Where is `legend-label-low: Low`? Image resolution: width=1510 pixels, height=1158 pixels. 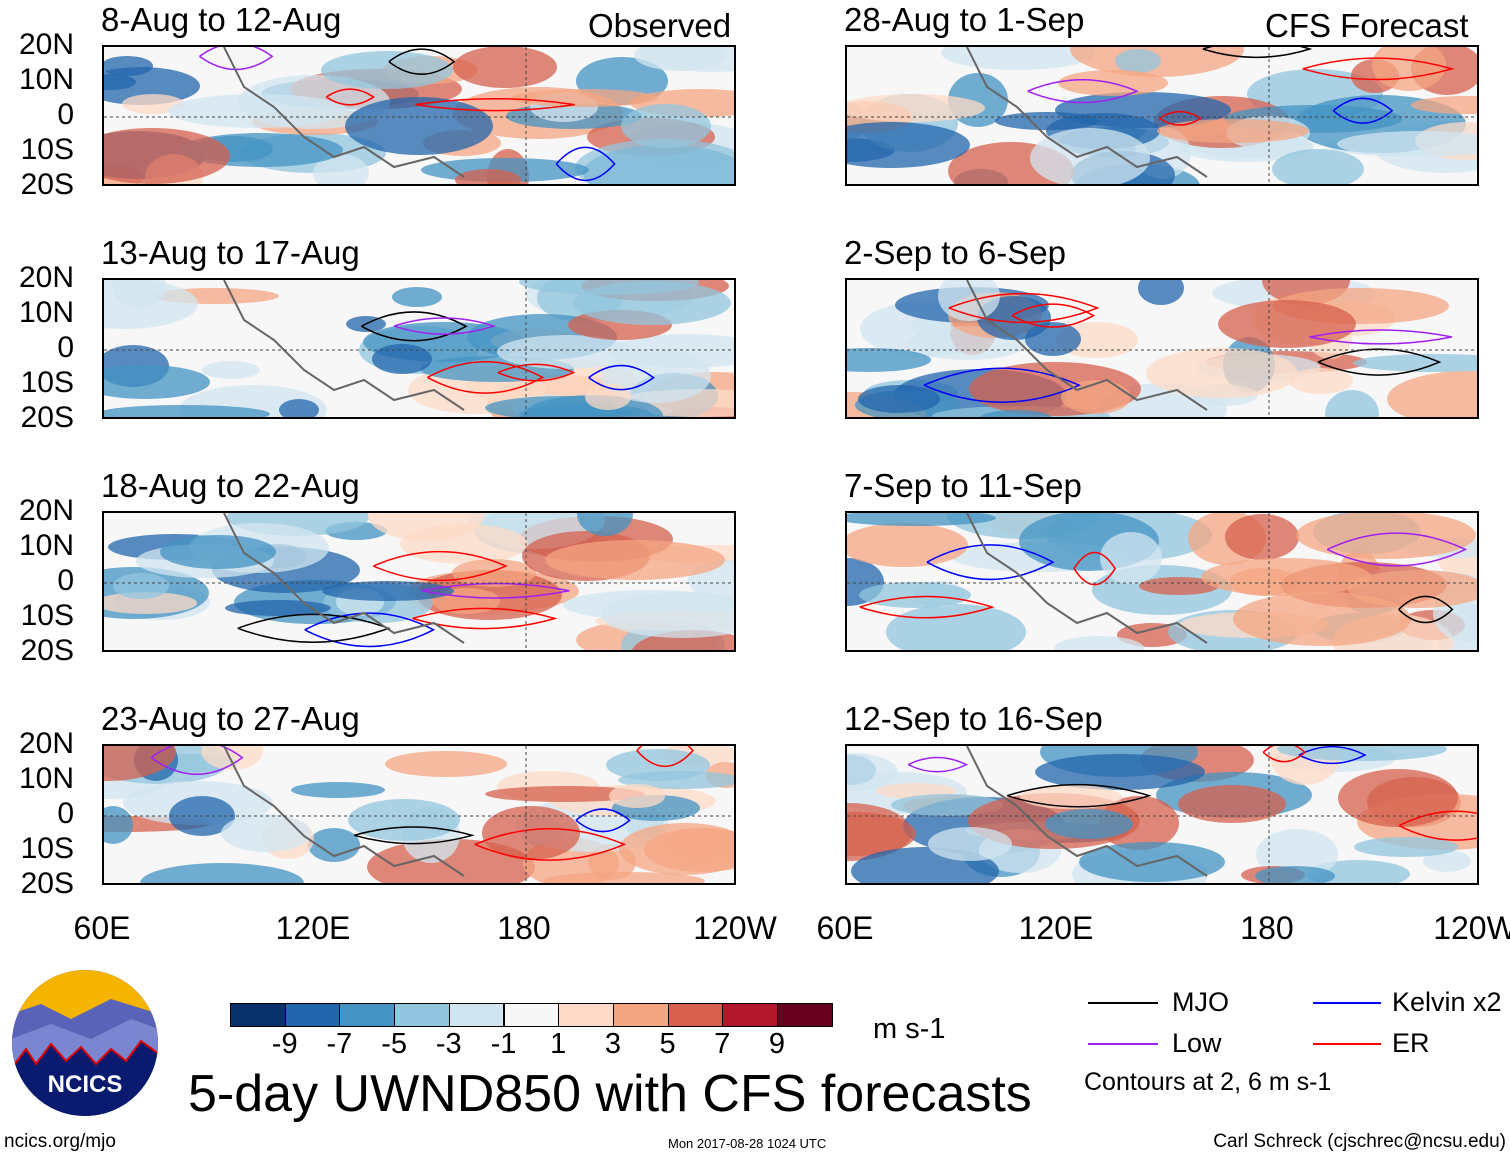 legend-label-low: Low is located at coordinates (1197, 1043).